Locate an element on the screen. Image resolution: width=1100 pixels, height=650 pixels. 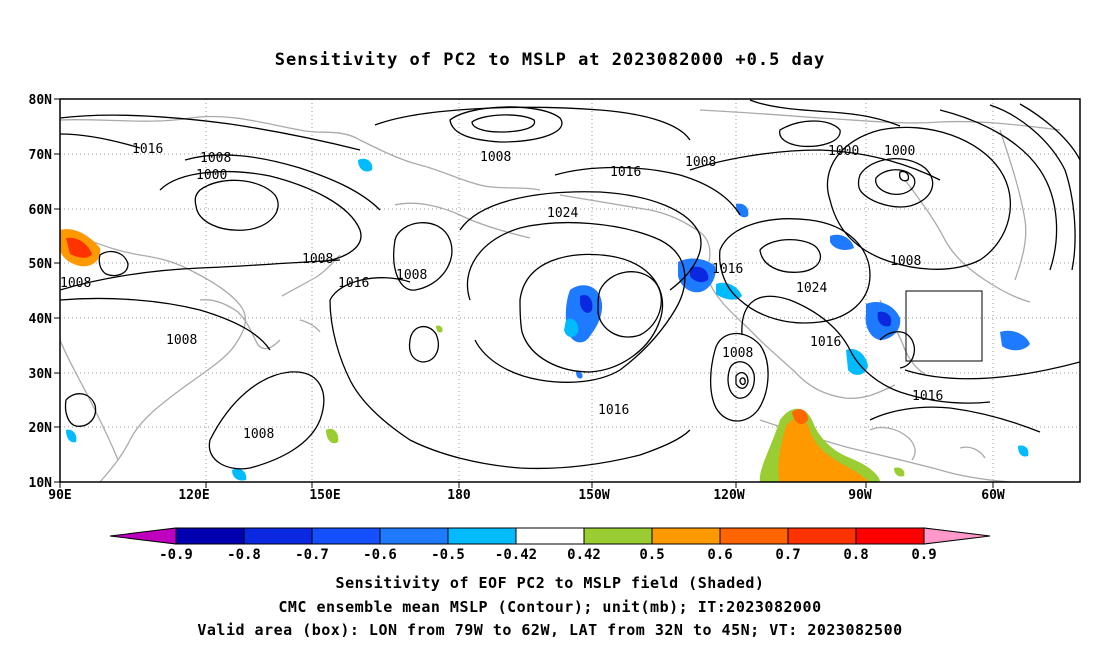
colorbar-arrow-low is located at coordinates (143, 536).